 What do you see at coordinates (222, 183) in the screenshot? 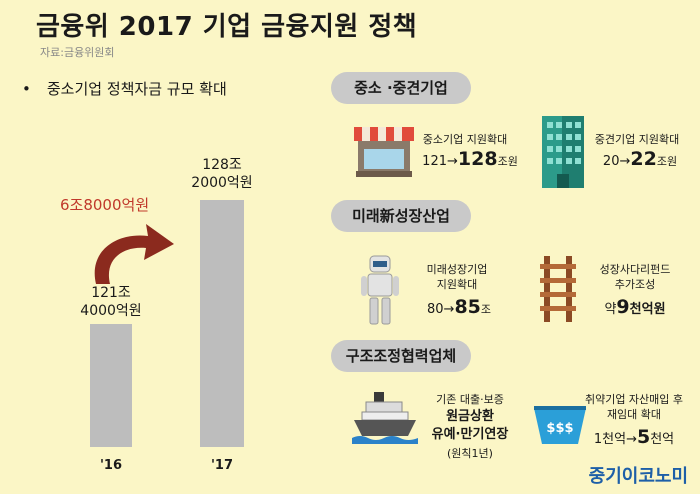
I see `bar-2017-value-line2: 2000억원` at bounding box center [222, 183].